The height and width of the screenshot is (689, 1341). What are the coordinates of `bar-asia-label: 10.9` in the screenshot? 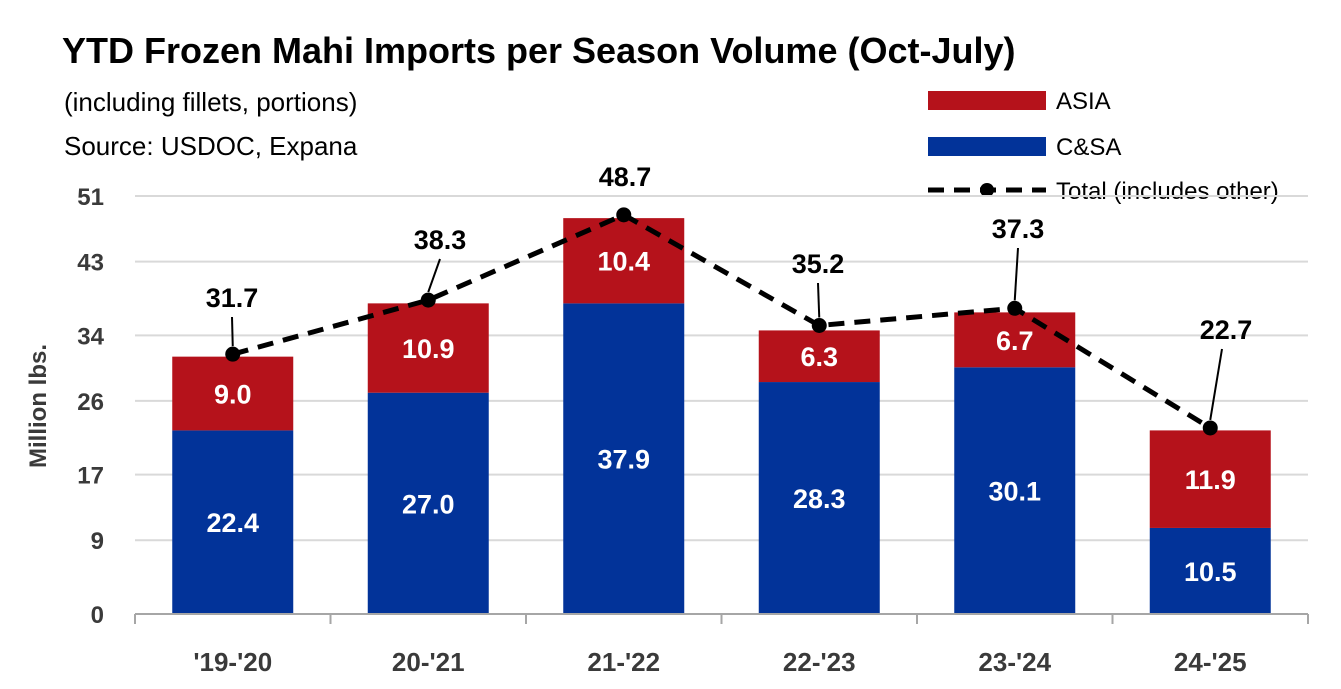 It's located at (428, 349).